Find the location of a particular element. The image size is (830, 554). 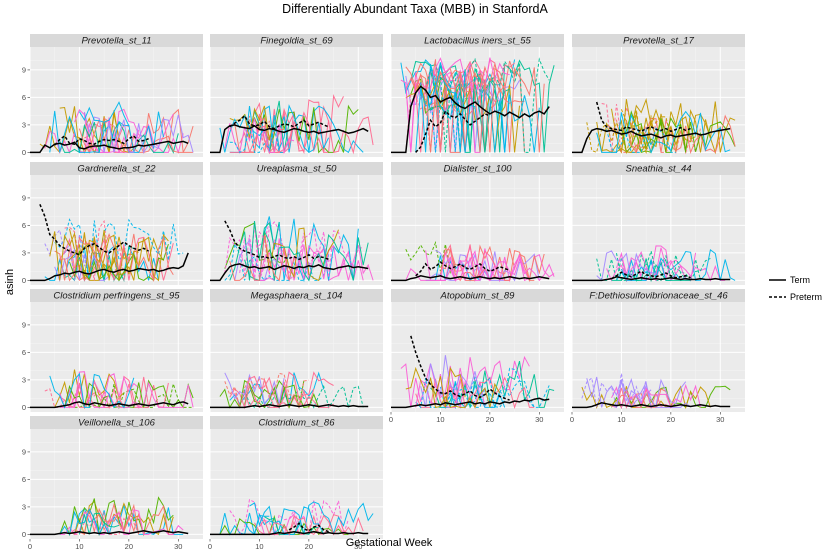

facet-panel: Prevotella_st_11 0 3 6 9 is located at coordinates (112, 95).